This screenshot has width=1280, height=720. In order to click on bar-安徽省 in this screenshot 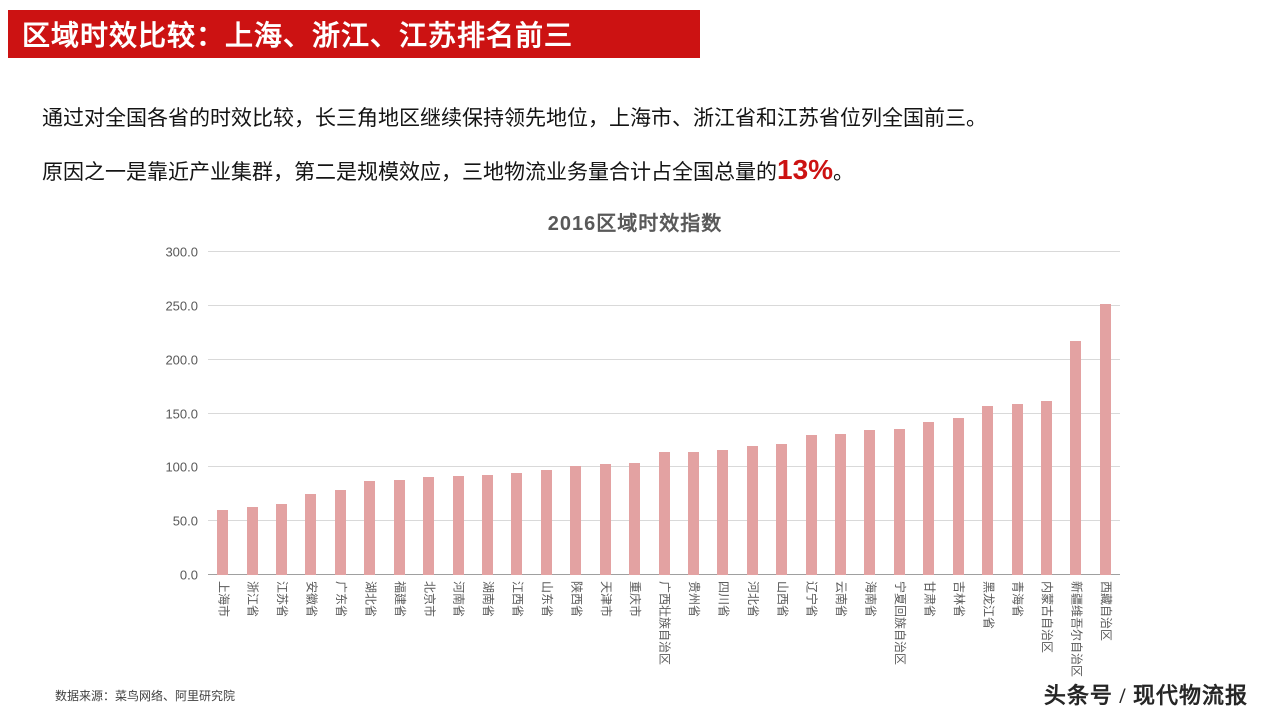, I will do `click(311, 534)`.